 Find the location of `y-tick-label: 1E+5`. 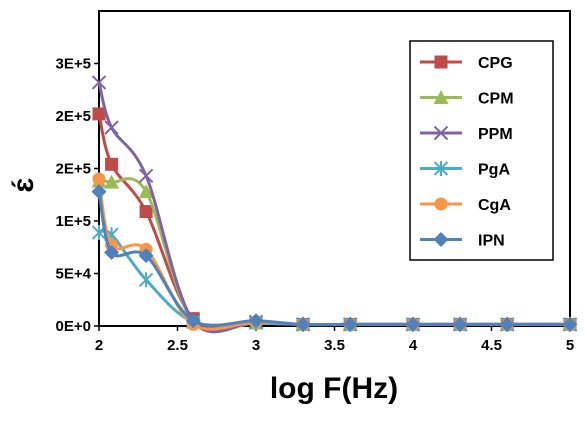

y-tick-label: 1E+5 is located at coordinates (73, 221).